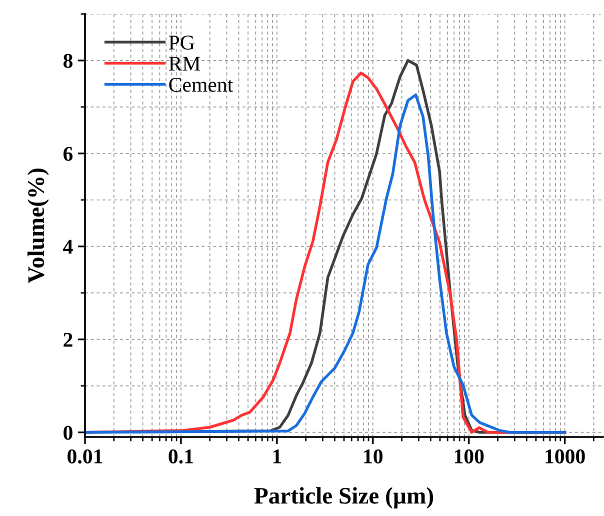  What do you see at coordinates (180, 456) in the screenshot?
I see `x-tick-label: 0.1` at bounding box center [180, 456].